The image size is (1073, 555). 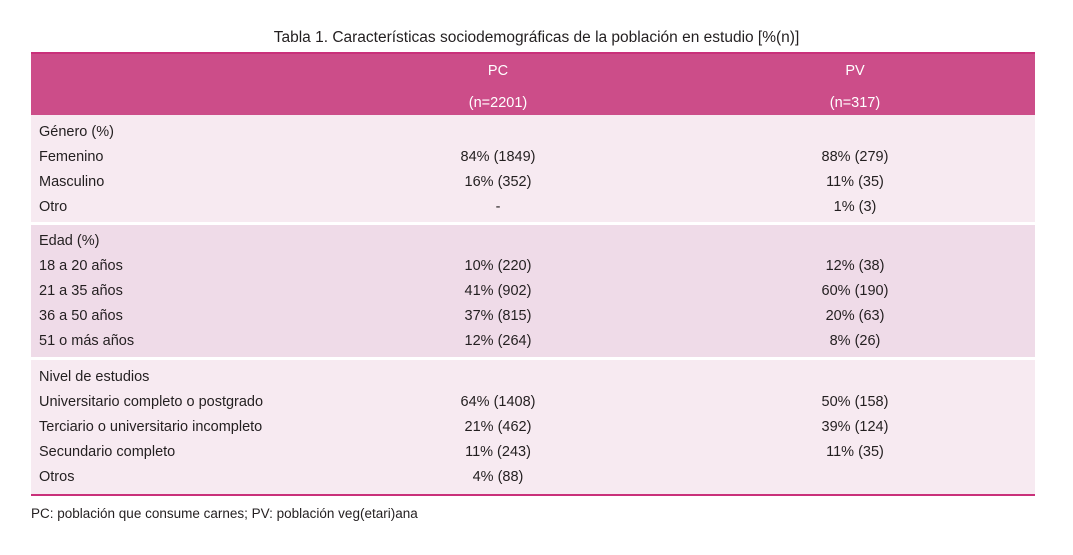 I want to click on pv-value: 20% (63), so click(x=855, y=316).